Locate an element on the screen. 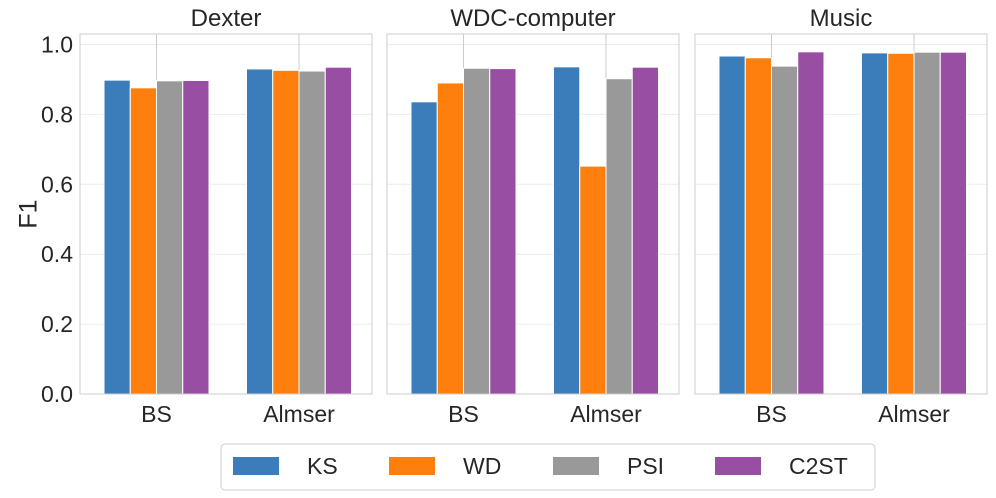 Image resolution: width=996 pixels, height=498 pixels. y-axis-label: F1 is located at coordinates (29, 213).